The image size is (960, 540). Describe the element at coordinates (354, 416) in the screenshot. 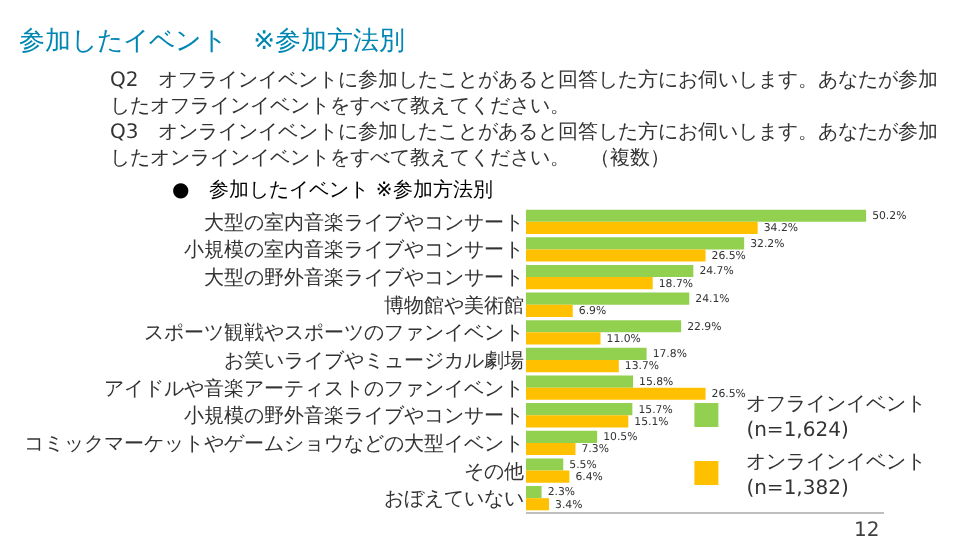

I see `y-tick-label: 小規模の野外音楽ライブやコンサート` at that location.